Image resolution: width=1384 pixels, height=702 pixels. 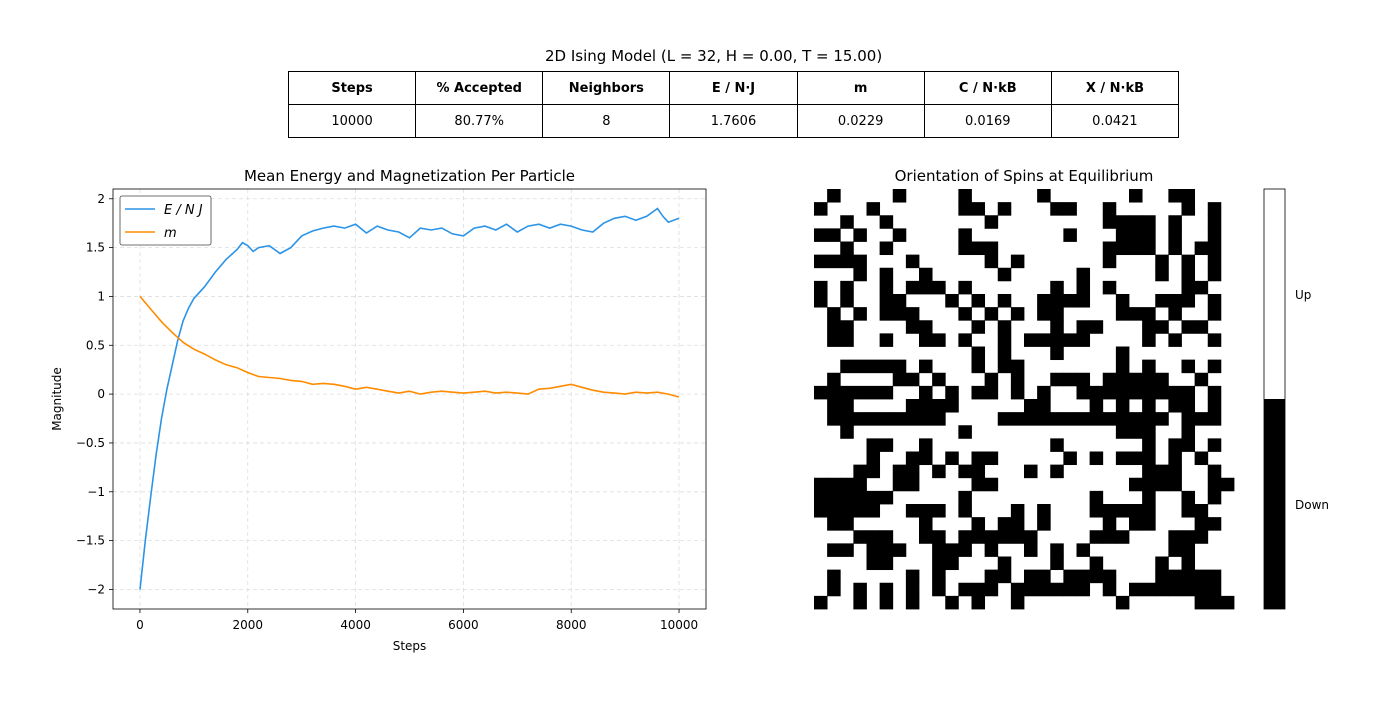 I want to click on colorbar-frame, so click(x=1274, y=399).